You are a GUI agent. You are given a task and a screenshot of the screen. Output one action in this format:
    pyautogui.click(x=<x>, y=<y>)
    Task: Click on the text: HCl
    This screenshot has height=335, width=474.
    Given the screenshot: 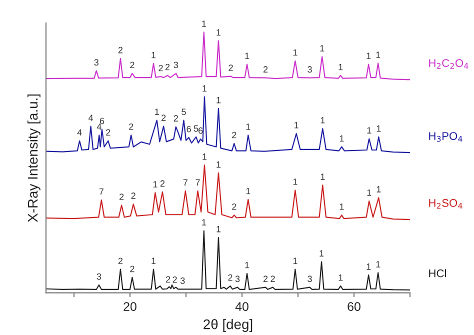 What is the action you would take?
    pyautogui.click(x=437, y=273)
    